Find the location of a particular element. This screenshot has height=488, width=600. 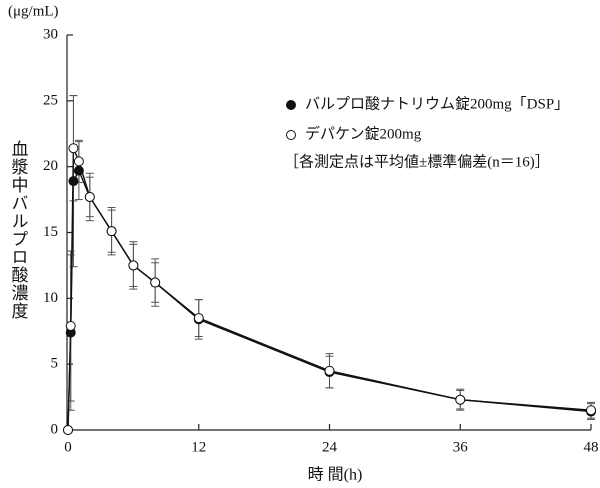

legend-label: デパケン錠200mg is located at coordinates (363, 133).